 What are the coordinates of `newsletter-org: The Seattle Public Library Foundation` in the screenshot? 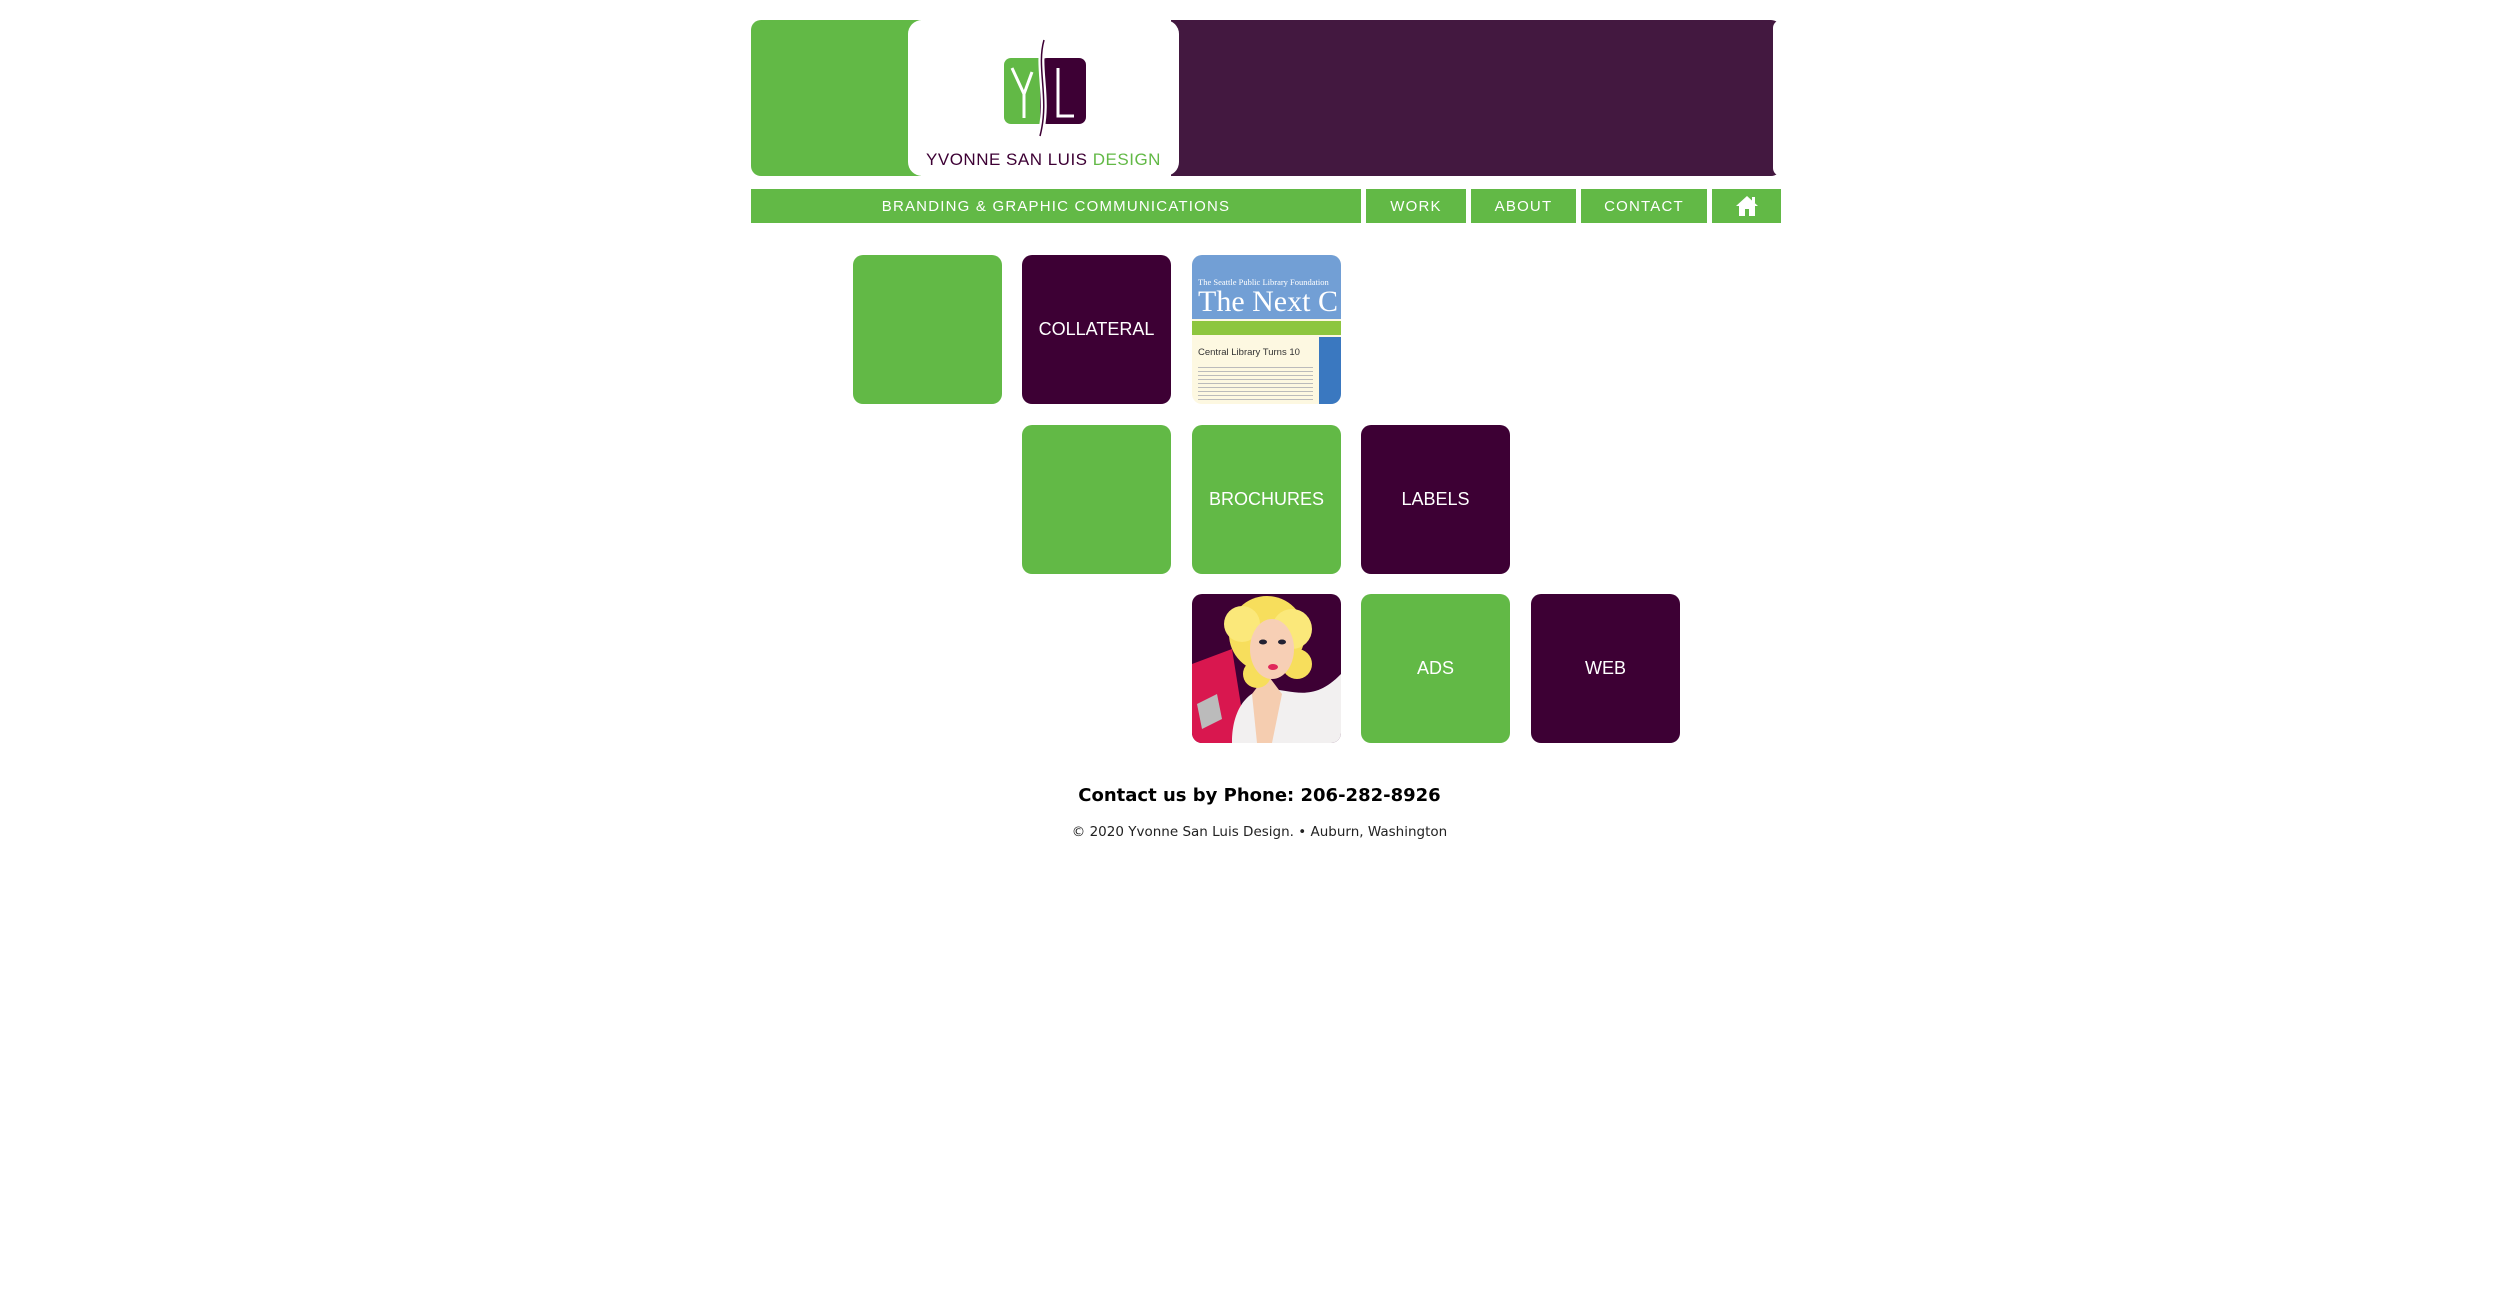 It's located at (1263, 282).